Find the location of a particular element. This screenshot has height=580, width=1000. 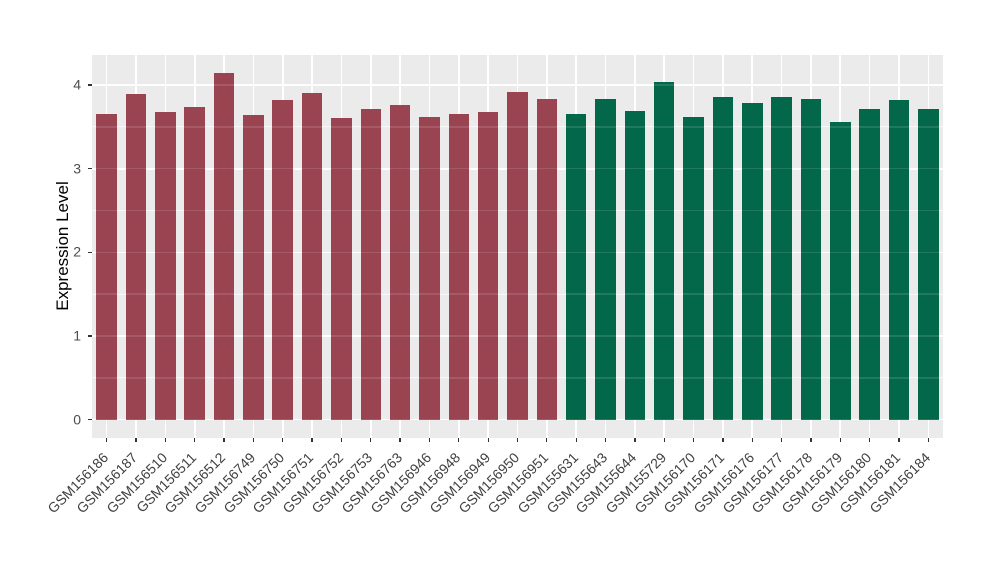

y-tick-label: 1 is located at coordinates (77, 335).